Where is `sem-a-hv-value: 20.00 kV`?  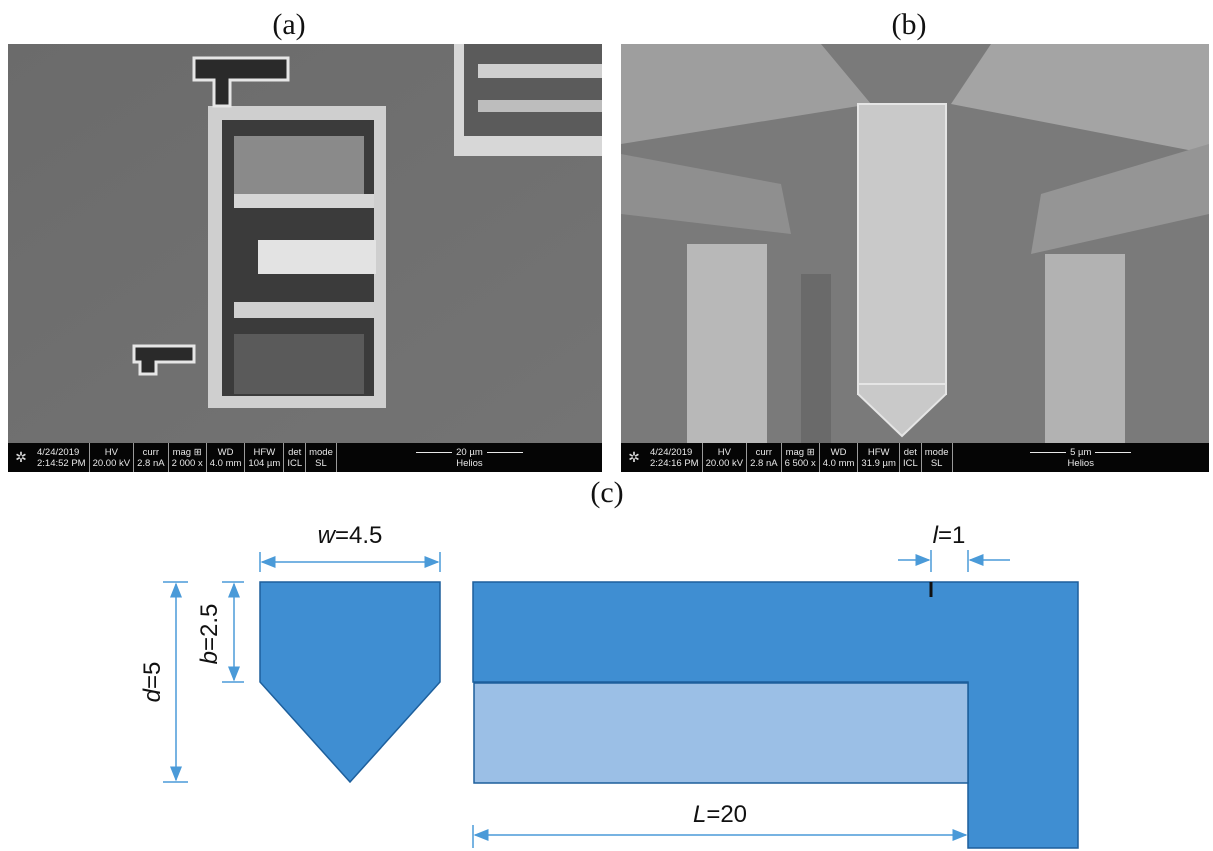
sem-a-hv-value: 20.00 kV is located at coordinates (111, 463).